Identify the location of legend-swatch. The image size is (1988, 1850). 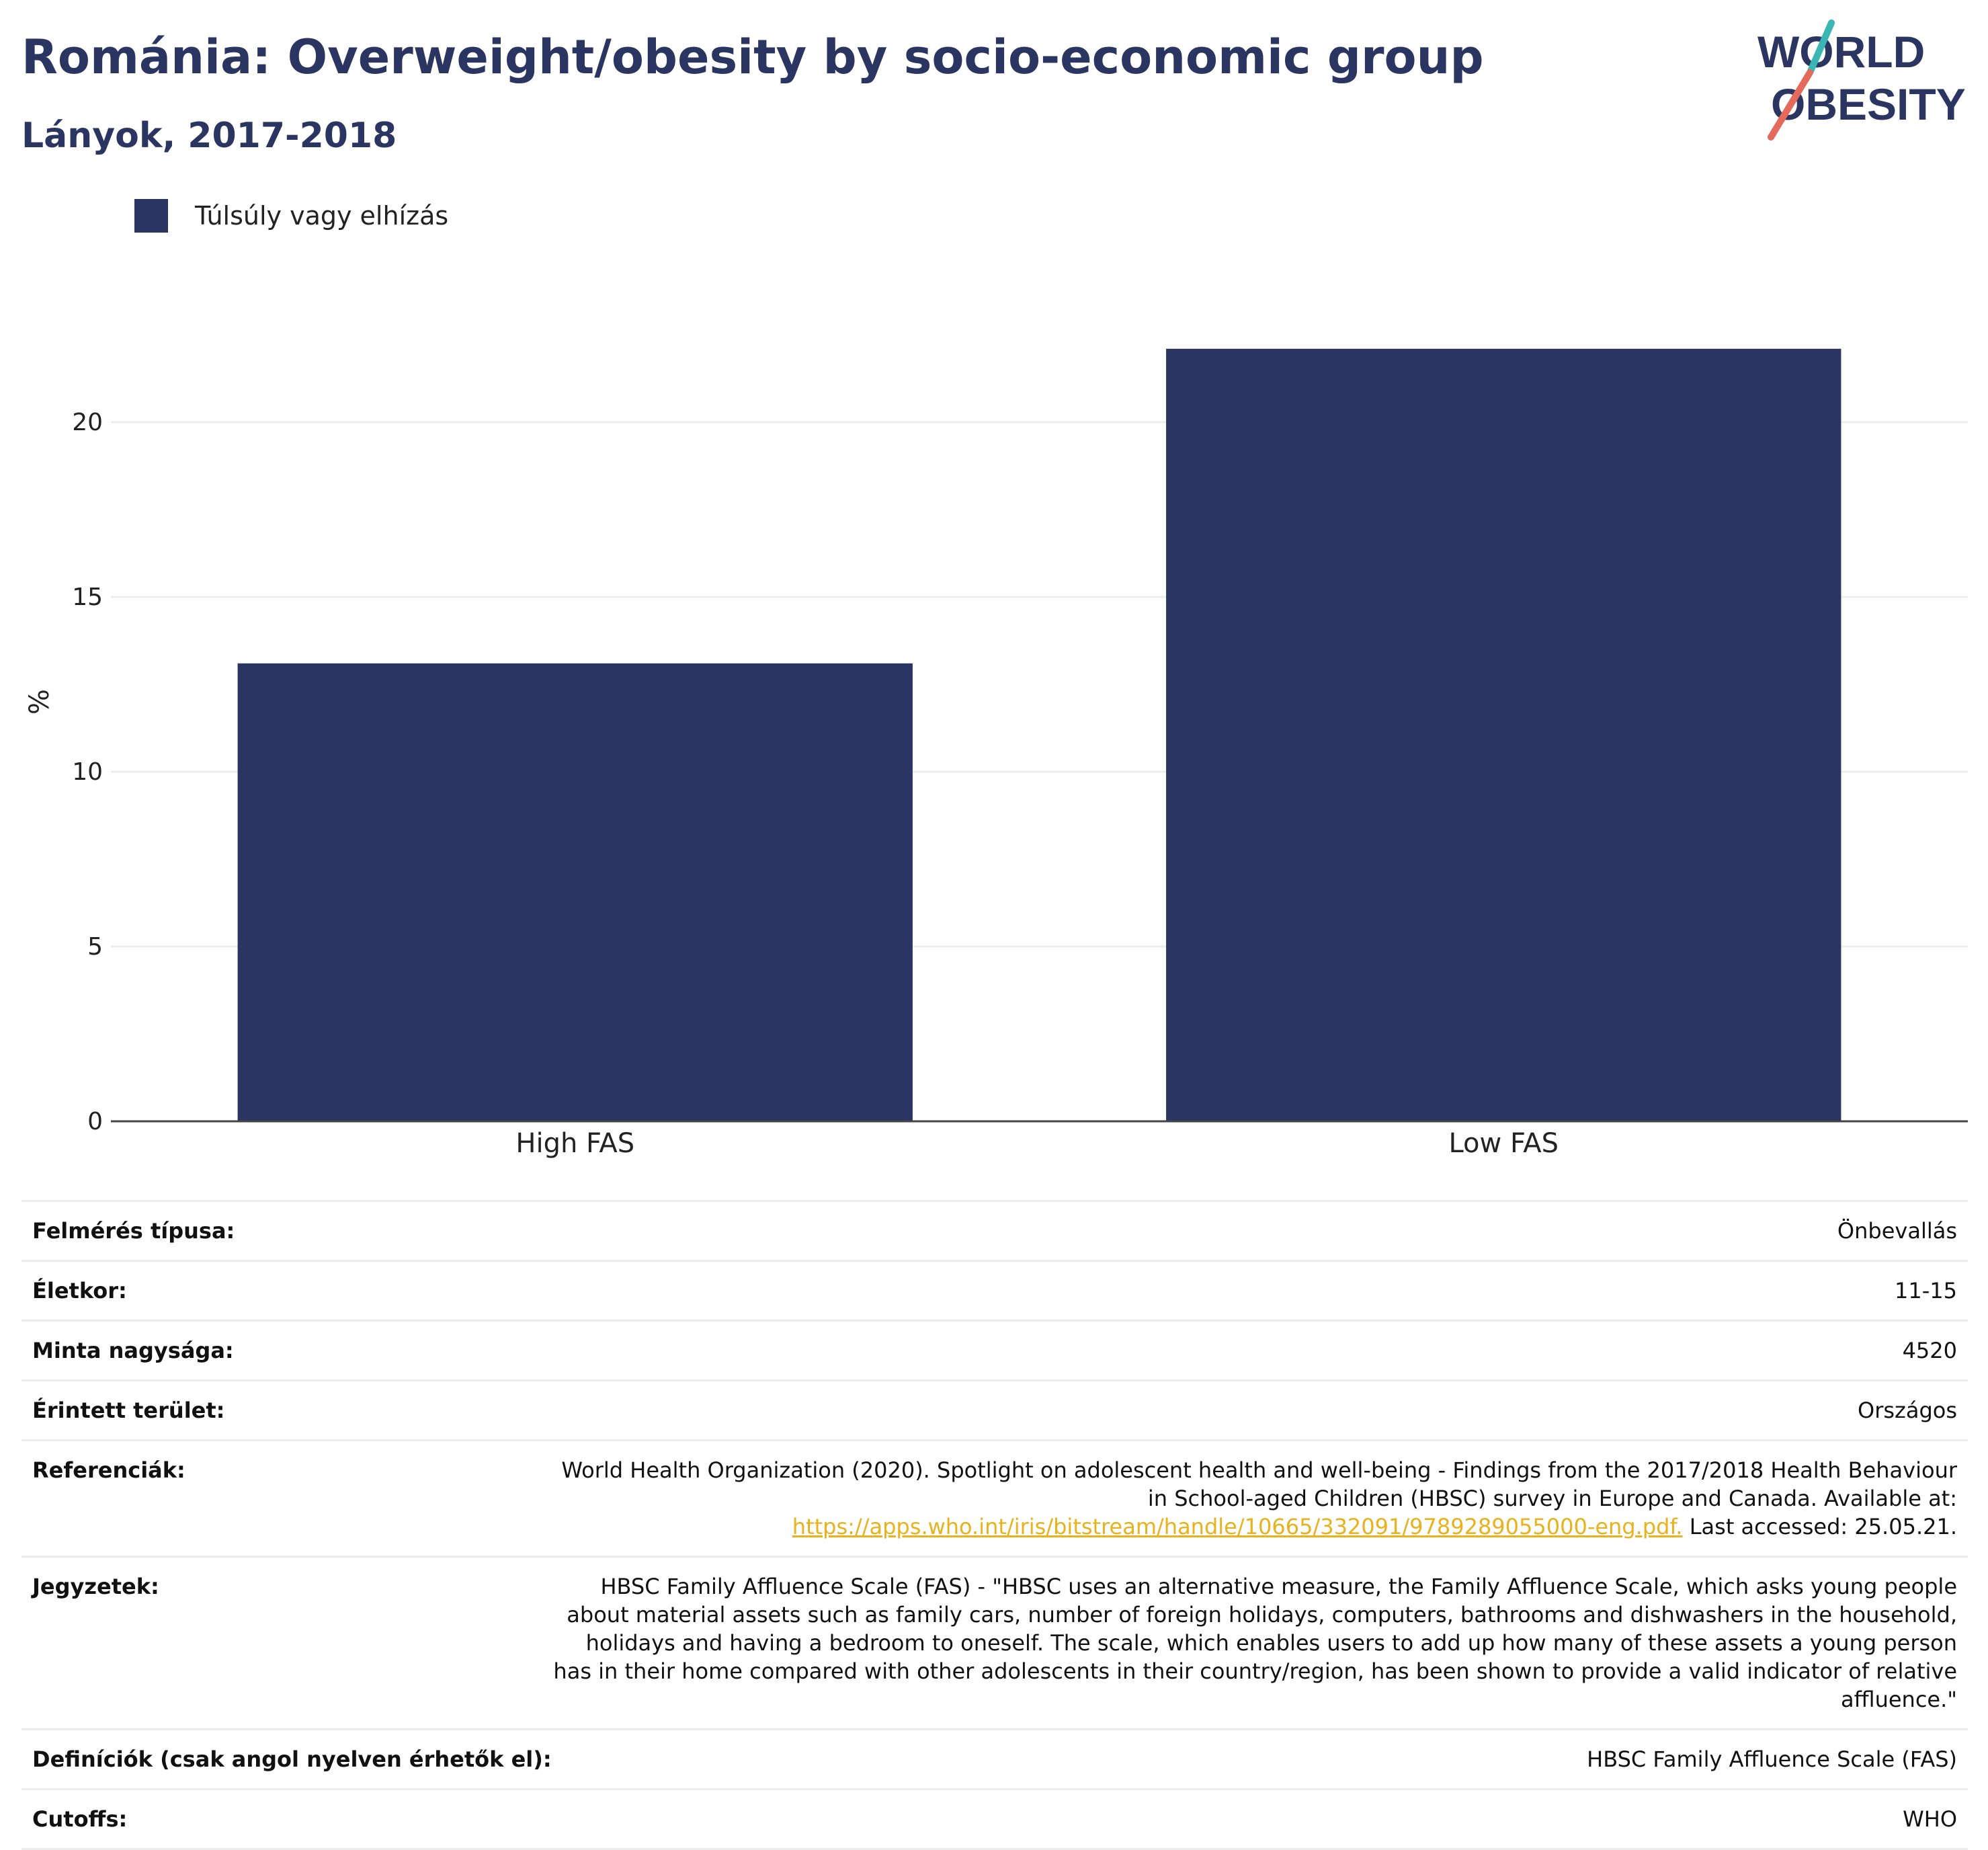
(151, 216).